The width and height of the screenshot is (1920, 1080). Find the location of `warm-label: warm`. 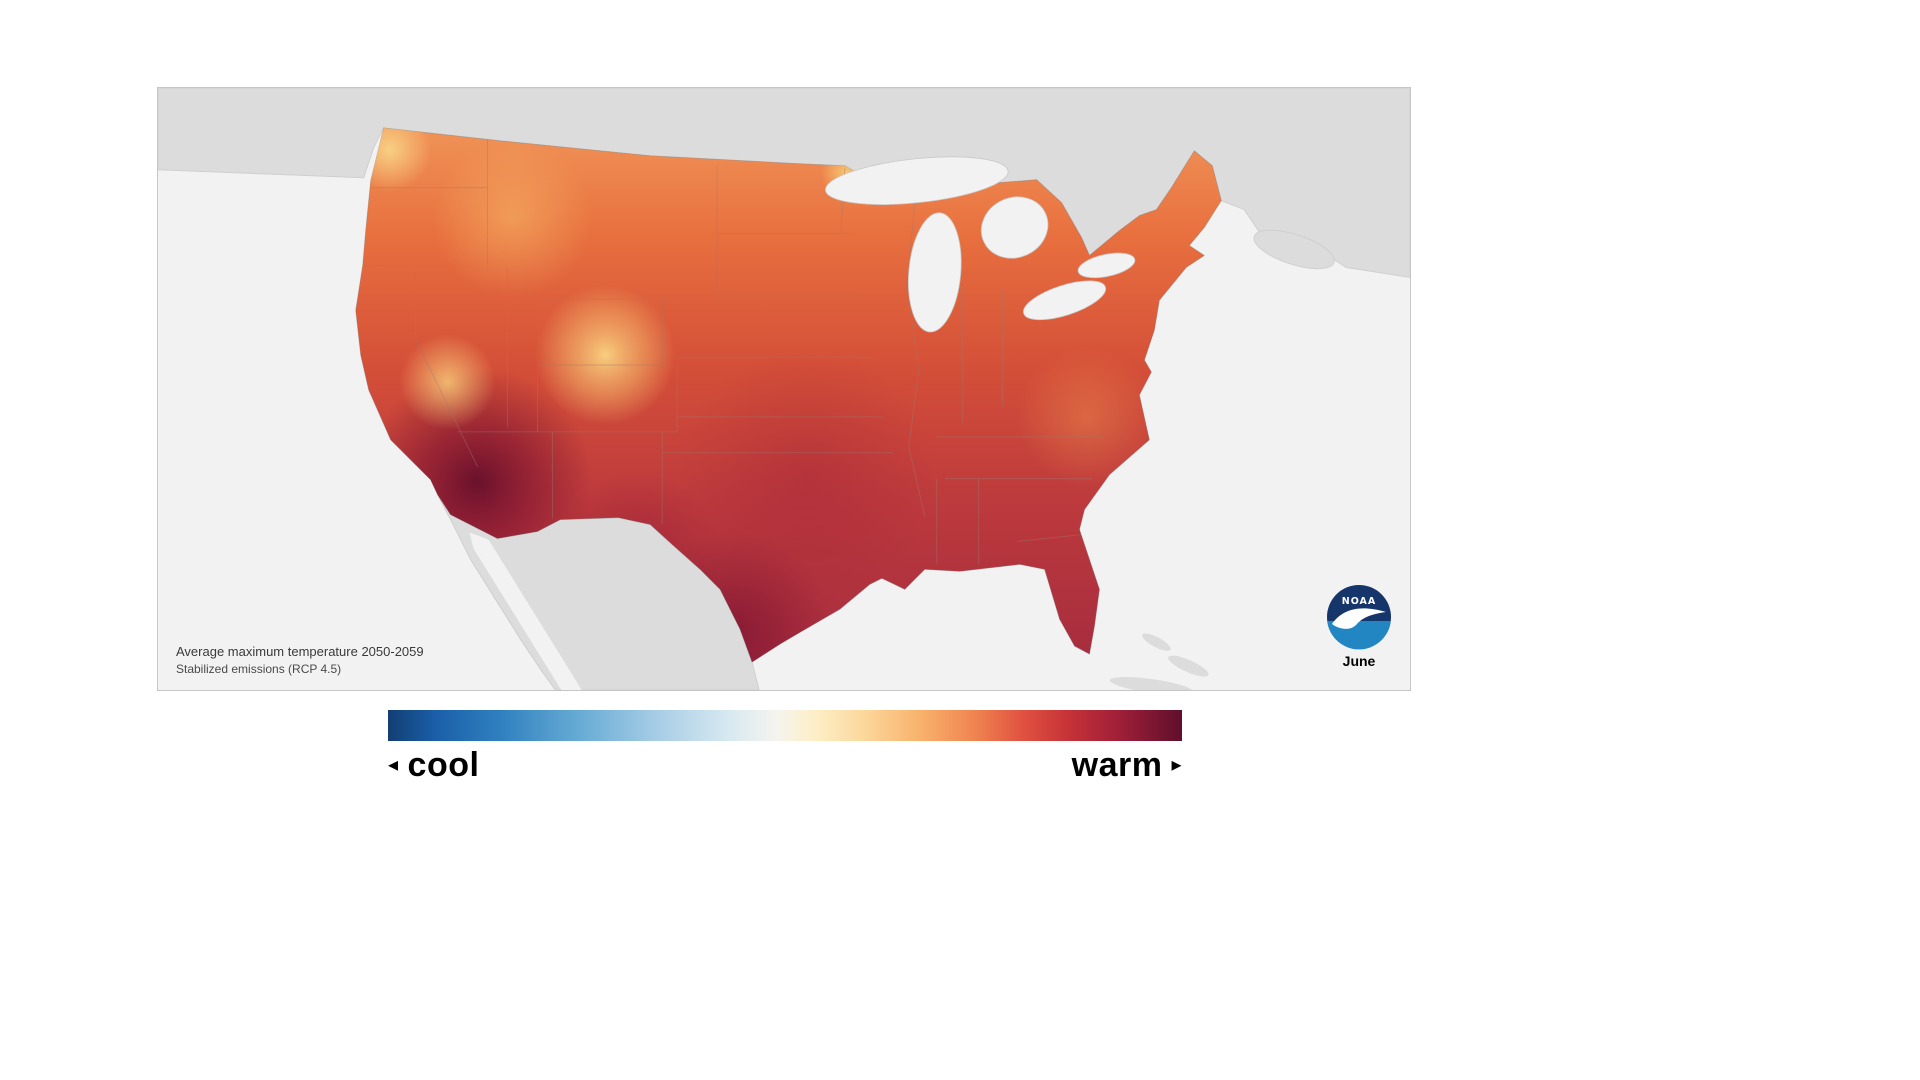

warm-label: warm is located at coordinates (1117, 764).